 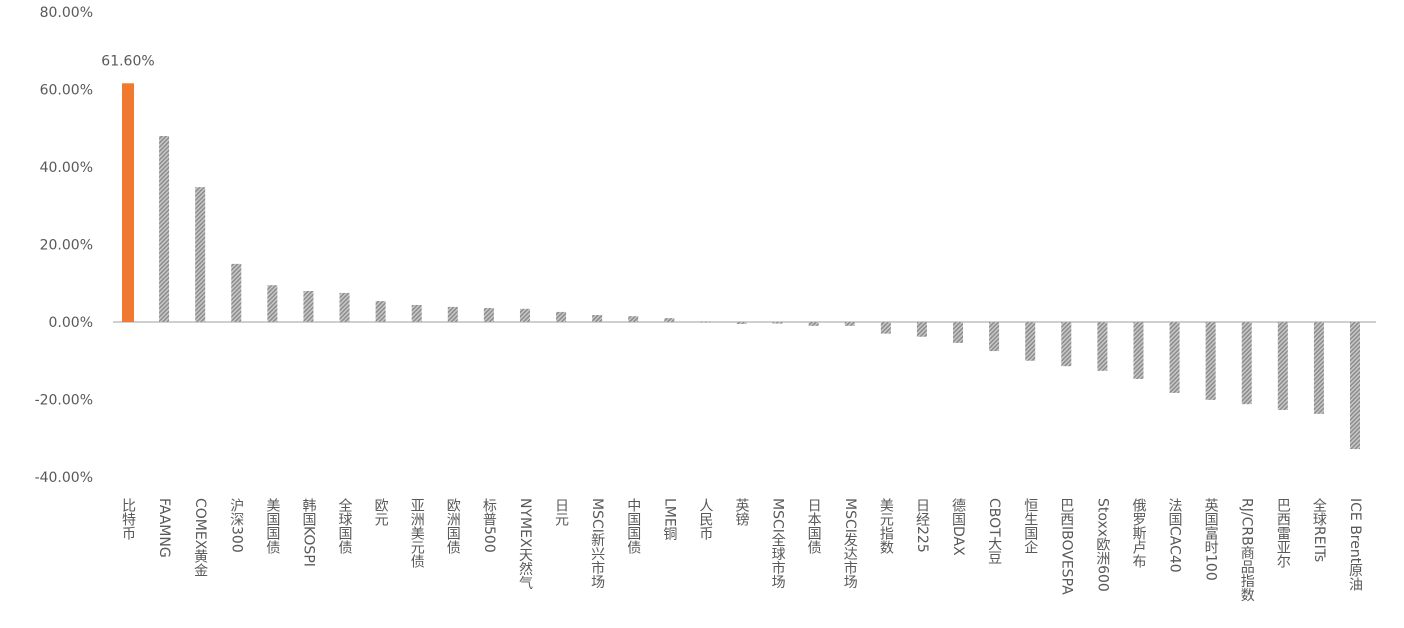 I want to click on x-tick-label: 美元指数, so click(x=886, y=526).